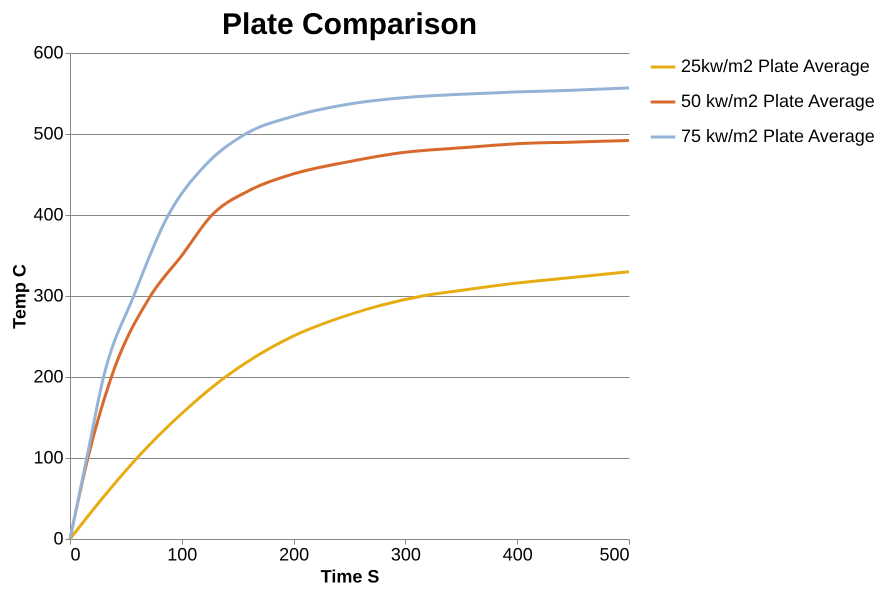 The image size is (886, 596). I want to click on legend-label: 75 kw/m2 Plate Average, so click(778, 136).